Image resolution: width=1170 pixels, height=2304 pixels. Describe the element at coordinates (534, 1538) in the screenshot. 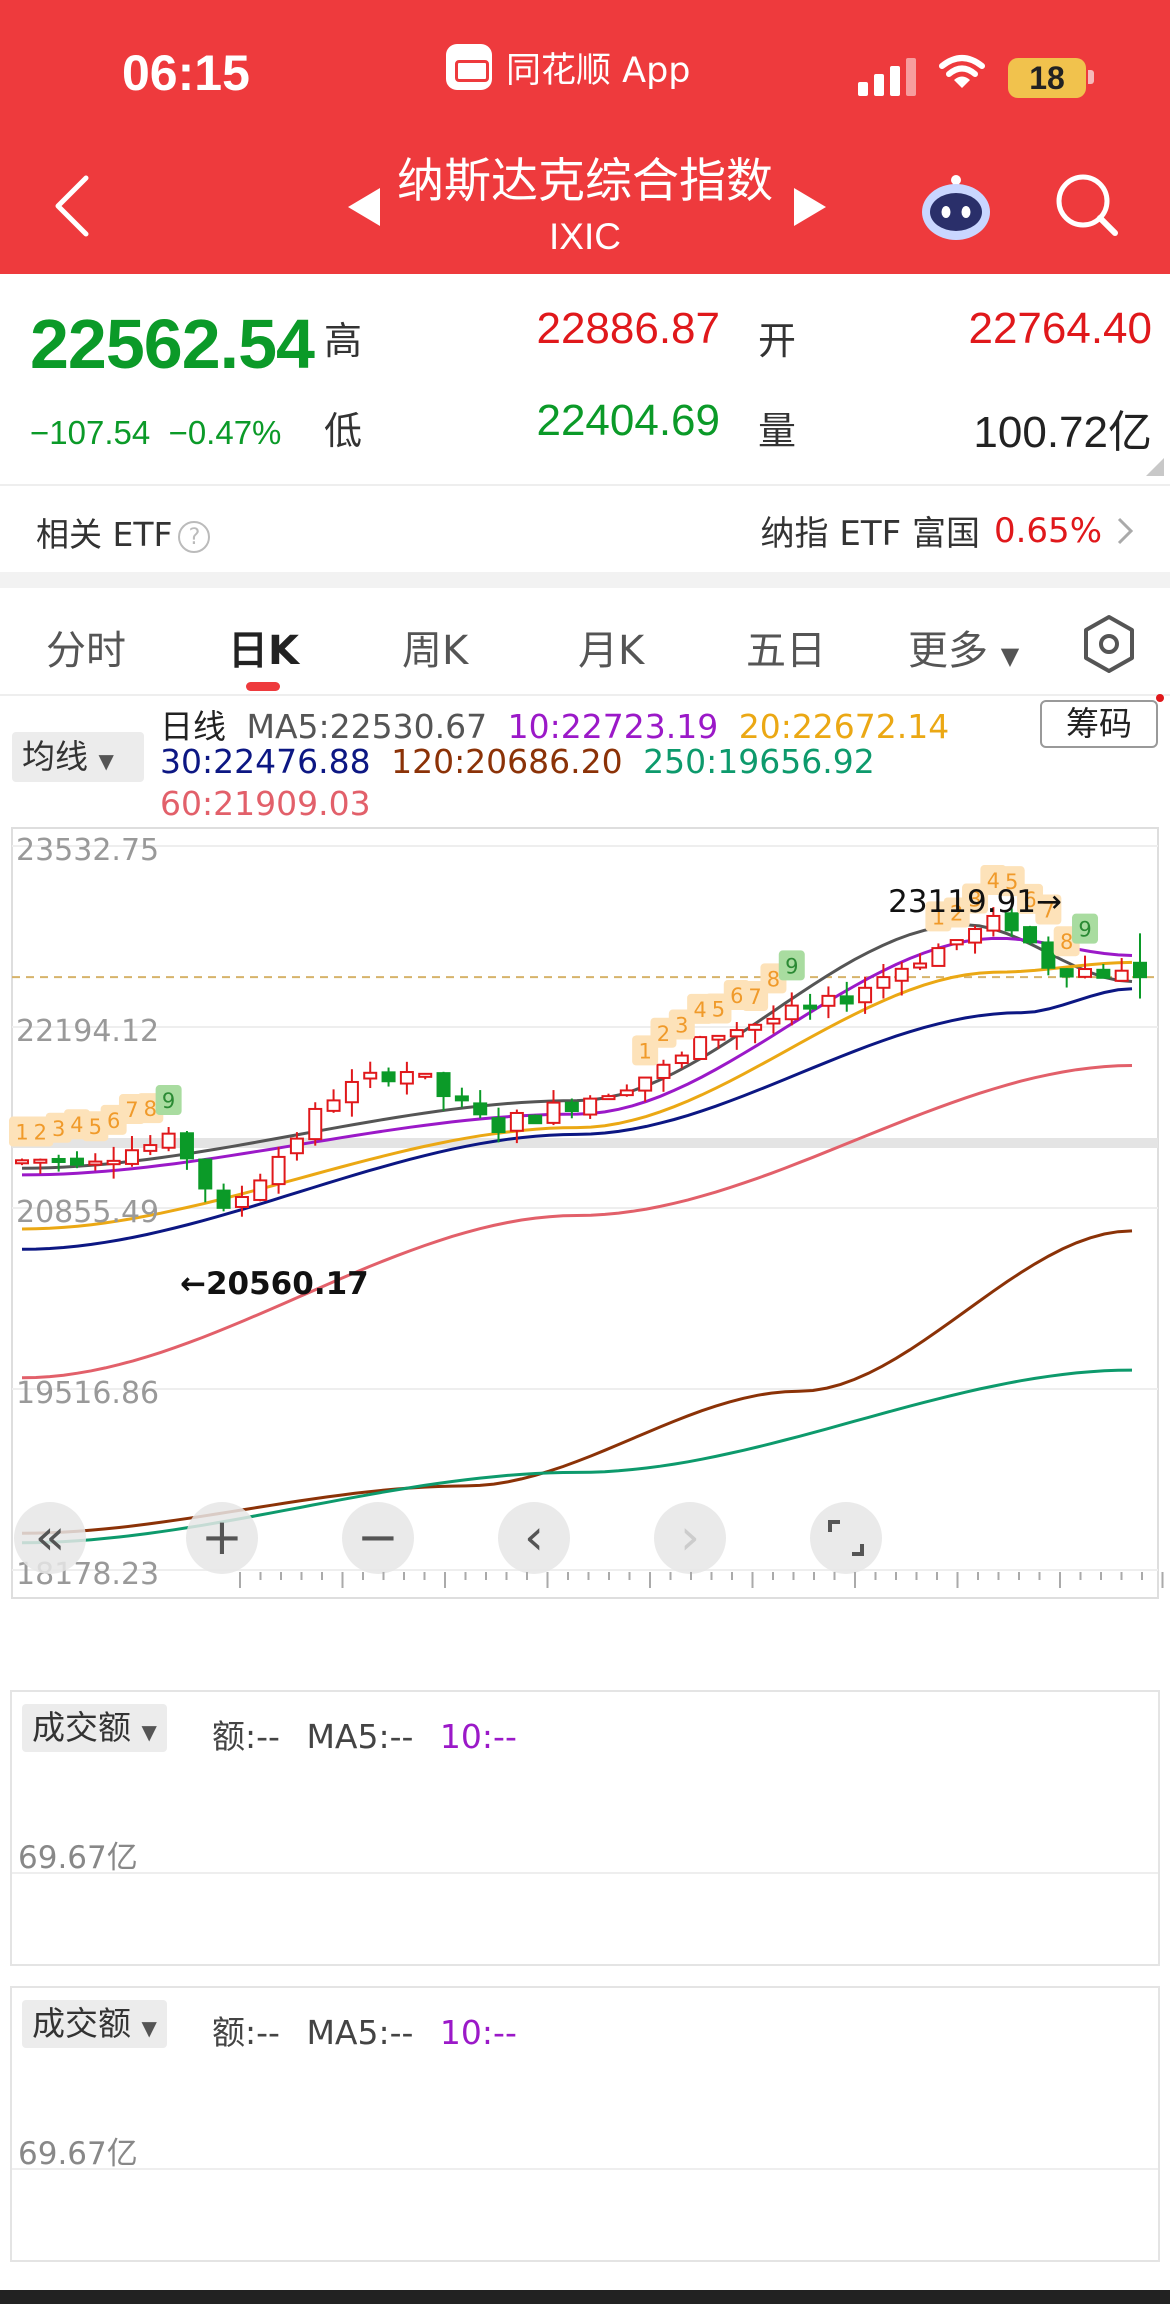

I see `prev-button` at that location.